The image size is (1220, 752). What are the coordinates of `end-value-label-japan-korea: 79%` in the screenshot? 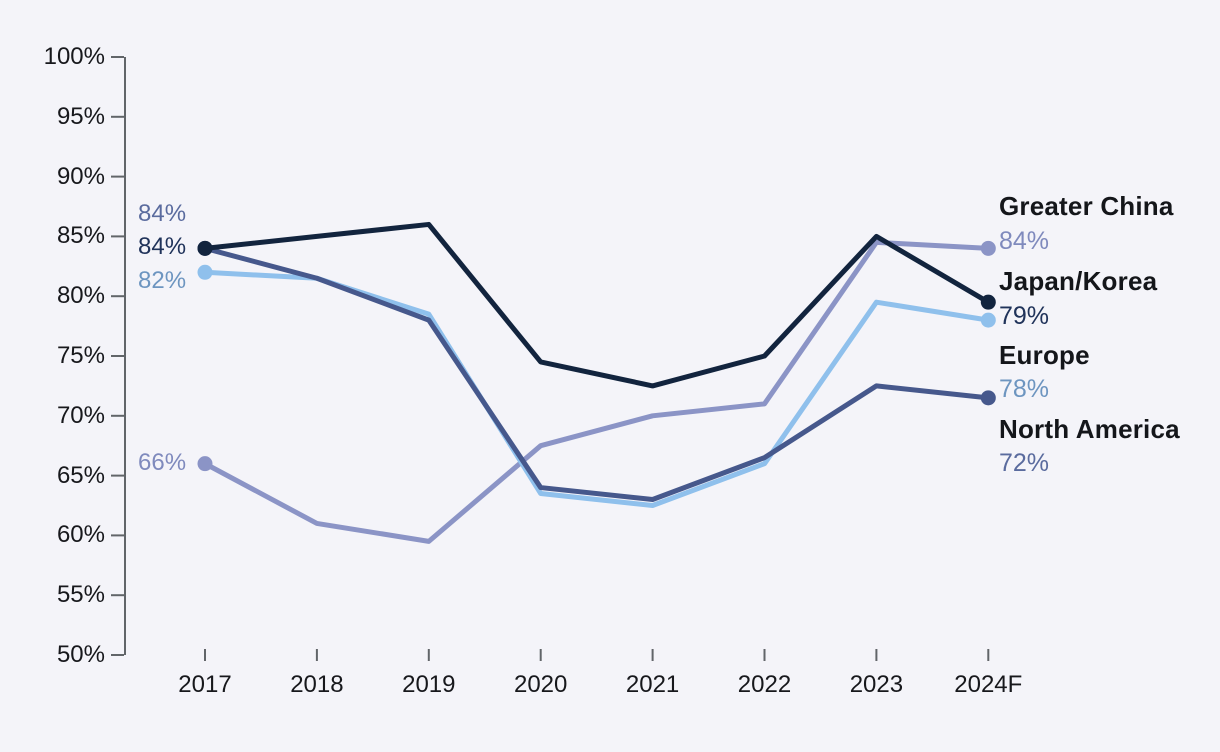 It's located at (1024, 316).